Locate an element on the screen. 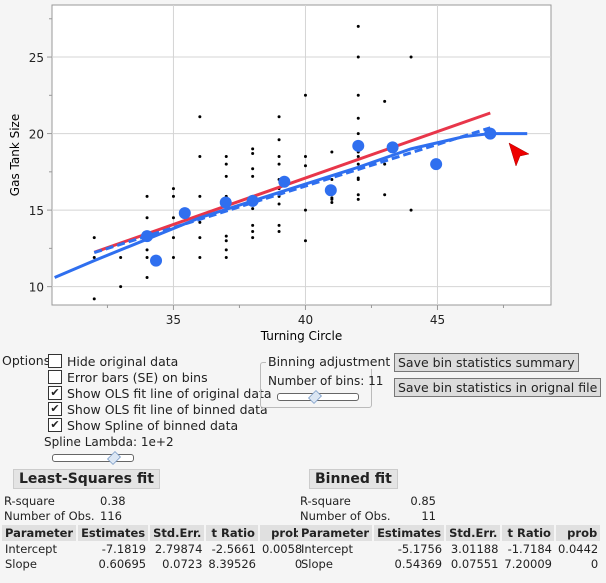 The height and width of the screenshot is (583, 606). checkbox-error-bars-se-on-bins: Error bars (SE) on bins is located at coordinates (128, 377).